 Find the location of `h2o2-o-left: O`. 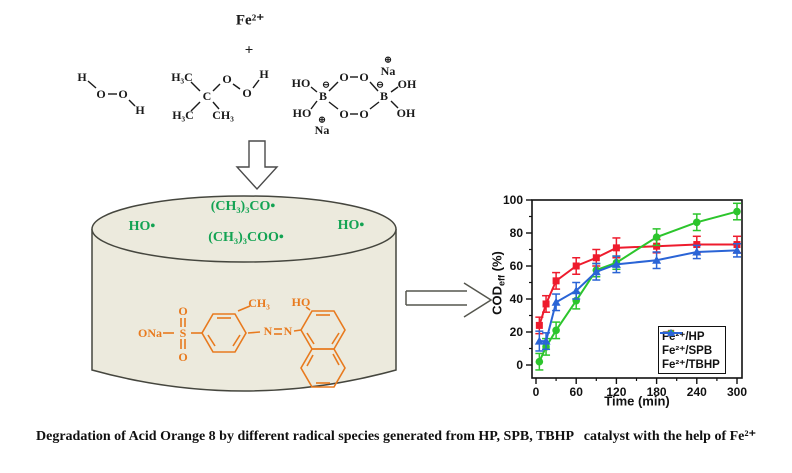

h2o2-o-left: O is located at coordinates (101, 94).